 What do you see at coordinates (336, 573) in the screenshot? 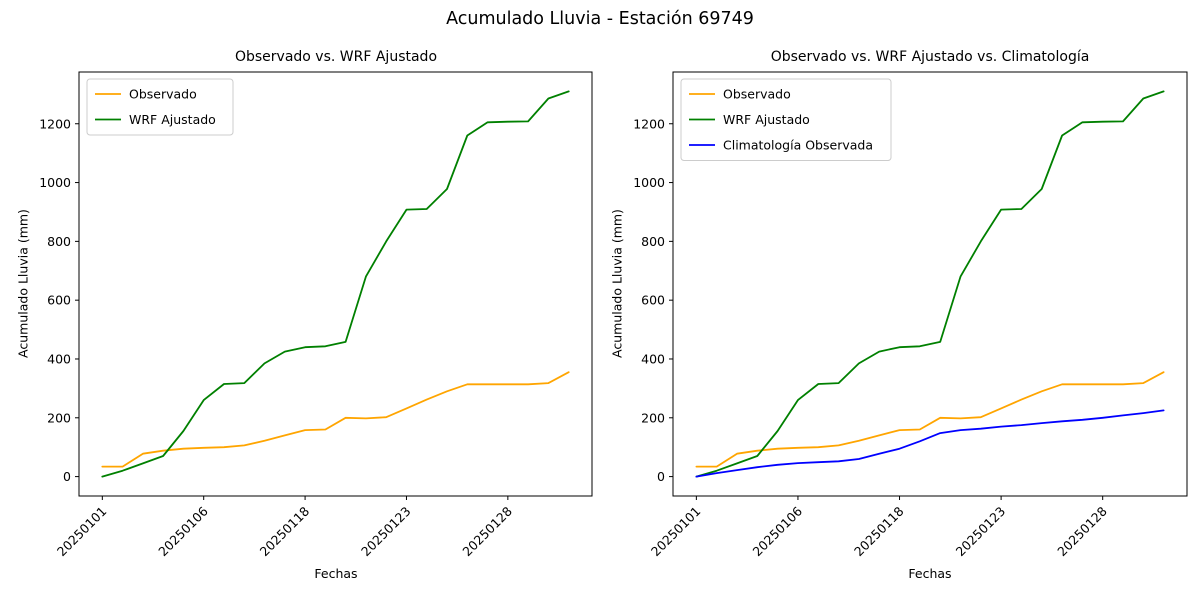
I see `left-chart-x-axis-label: Fechas` at bounding box center [336, 573].